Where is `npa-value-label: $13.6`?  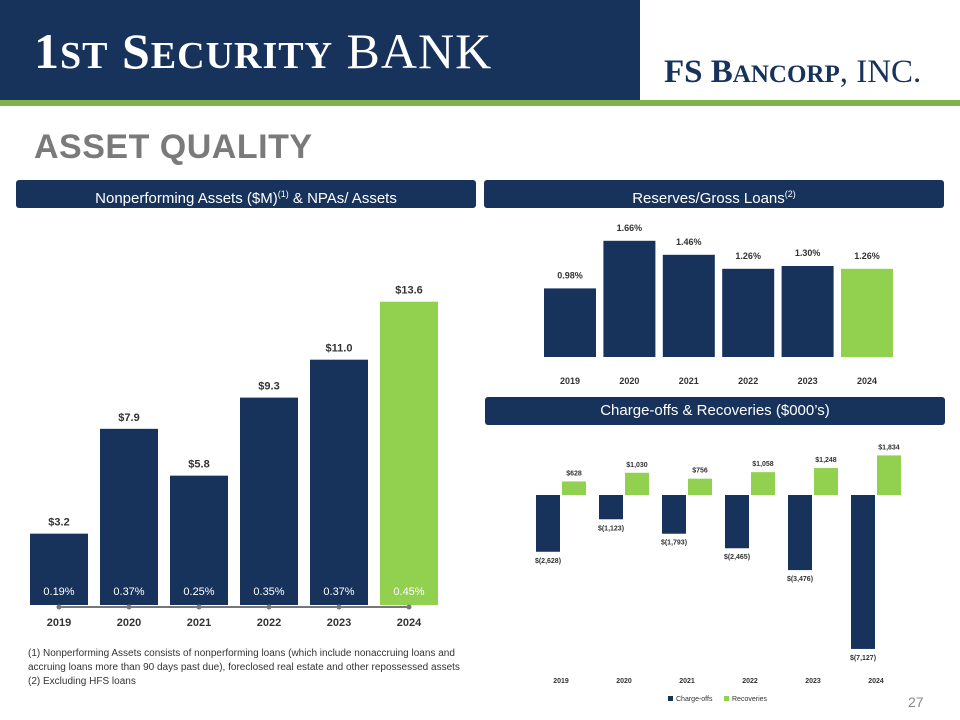 npa-value-label: $13.6 is located at coordinates (409, 291).